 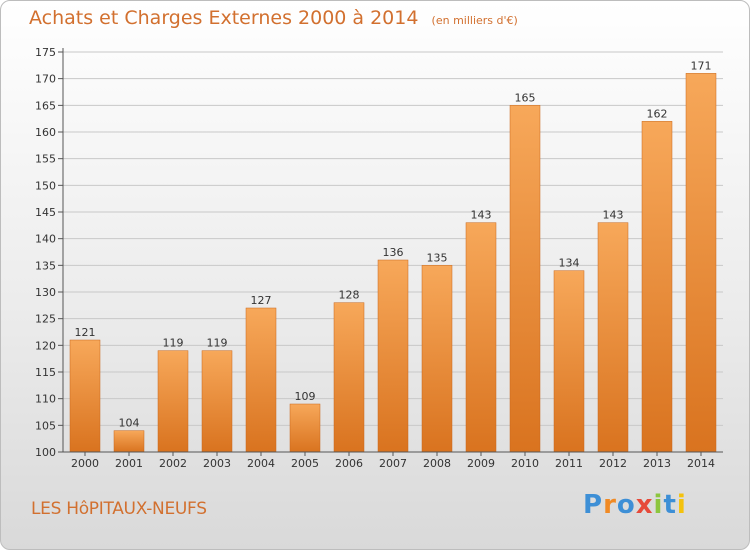 I want to click on value-label-2002: 119, so click(x=173, y=343).